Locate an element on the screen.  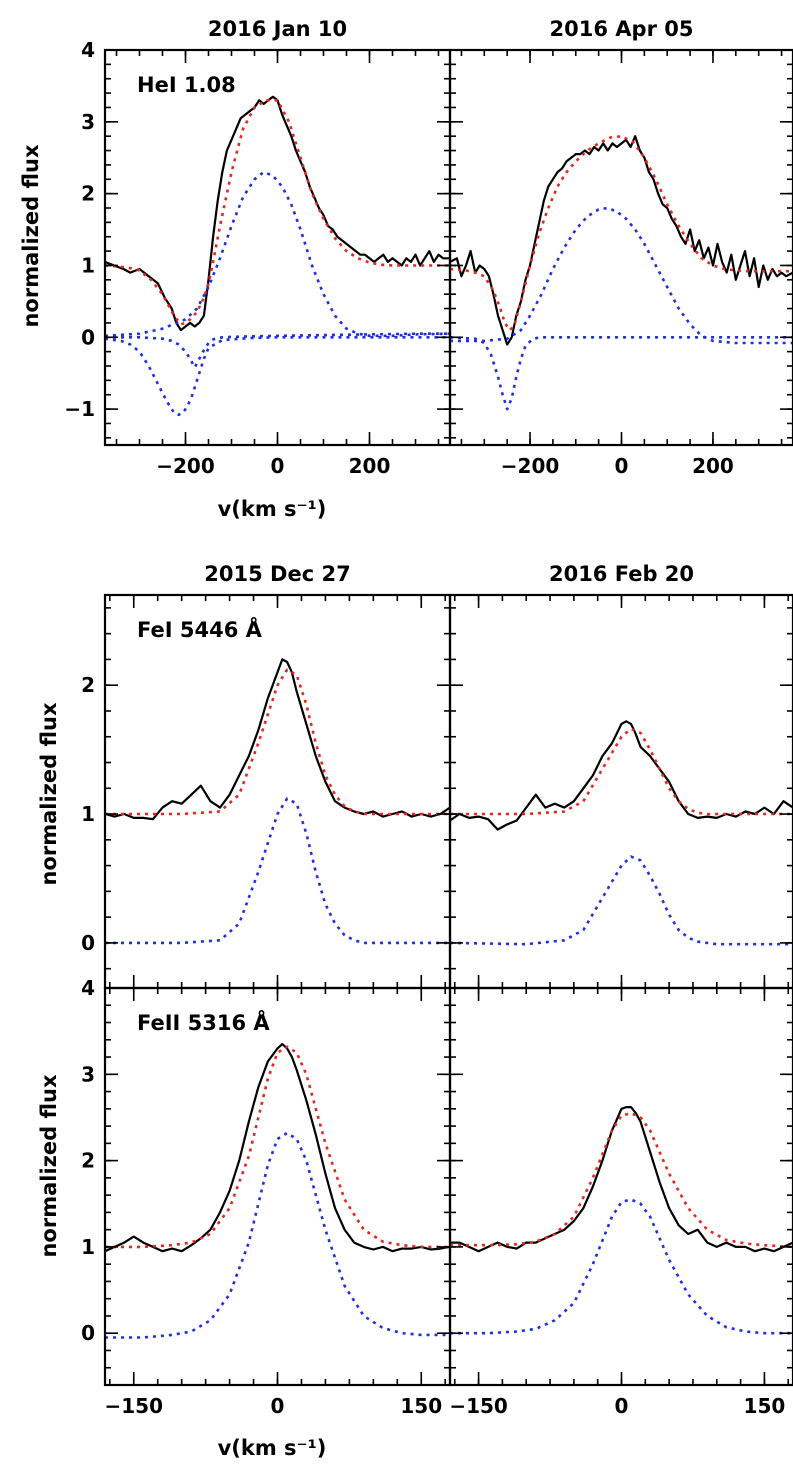
chart-panel-top-right: −200 0 200 2016 Apr 05 is located at coordinates (620, 247).